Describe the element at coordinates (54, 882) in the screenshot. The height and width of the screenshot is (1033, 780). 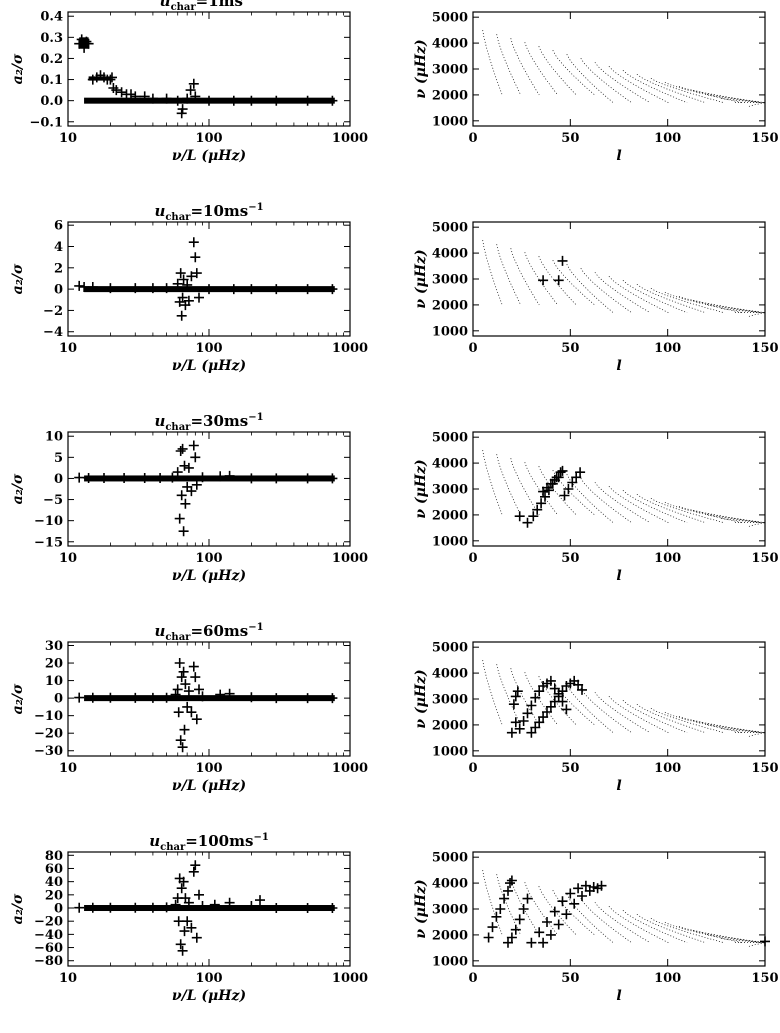
I see `y-tick-label: 40` at that location.